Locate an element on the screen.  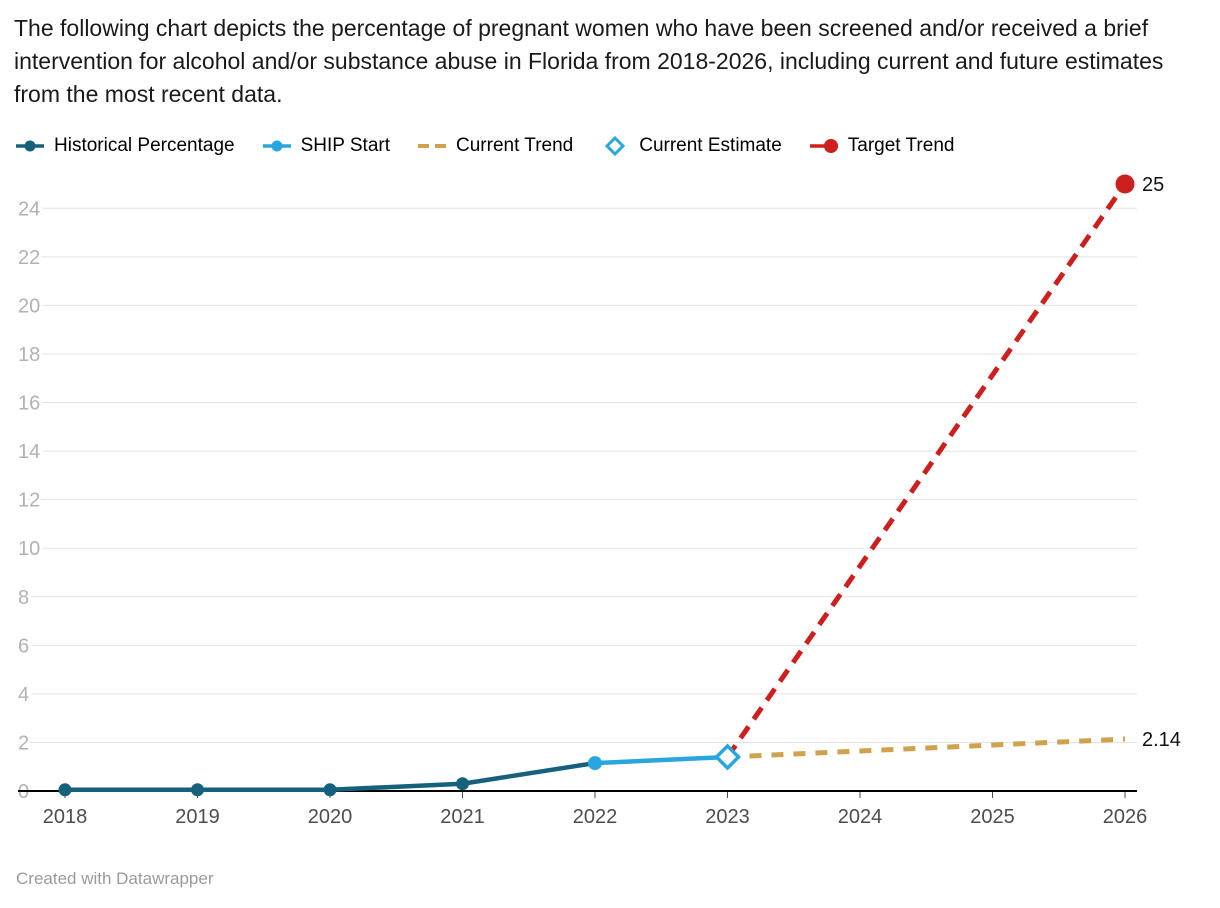
series-ship-start is located at coordinates (659, 762).